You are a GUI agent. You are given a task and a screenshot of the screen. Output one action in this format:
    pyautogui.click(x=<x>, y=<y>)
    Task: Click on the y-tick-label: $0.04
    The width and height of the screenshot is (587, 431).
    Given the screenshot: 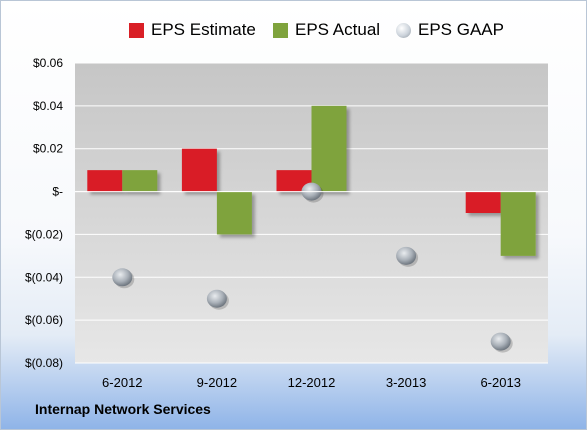 What is the action you would take?
    pyautogui.click(x=48, y=106)
    